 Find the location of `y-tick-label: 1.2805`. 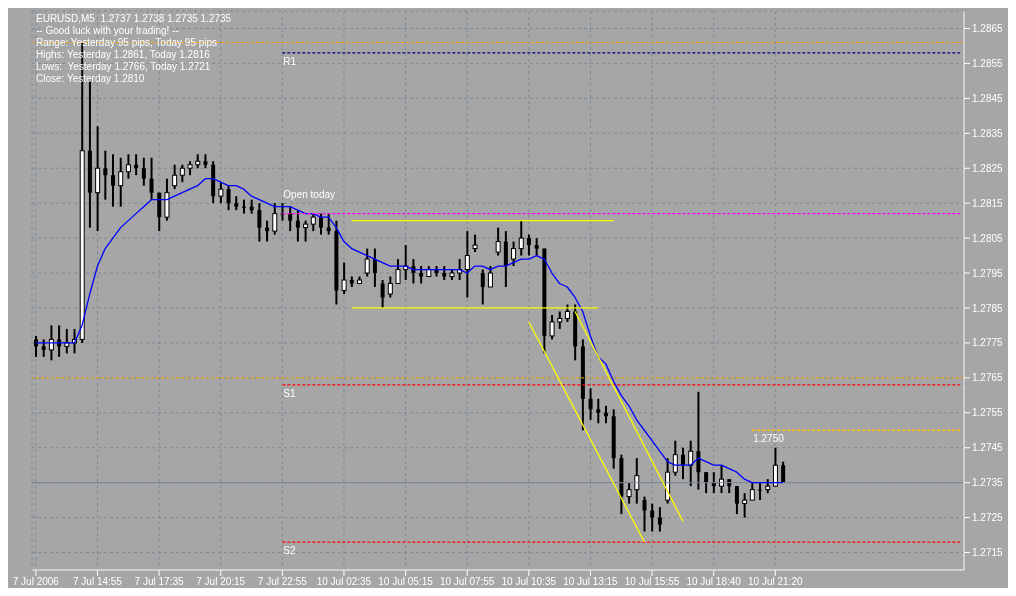

y-tick-label: 1.2805 is located at coordinates (988, 238).